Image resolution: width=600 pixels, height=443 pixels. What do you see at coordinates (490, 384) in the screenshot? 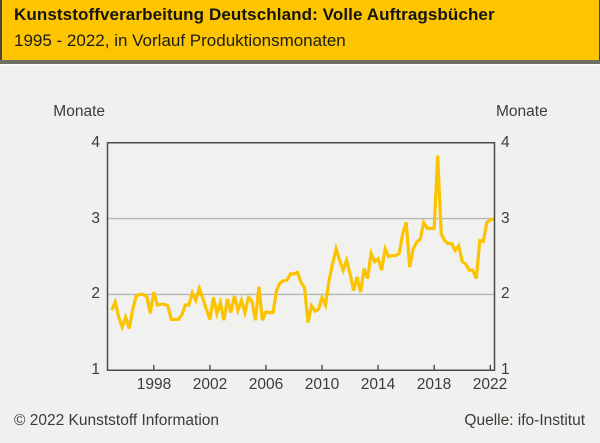
I see `x-axis-label: 2022` at bounding box center [490, 384].